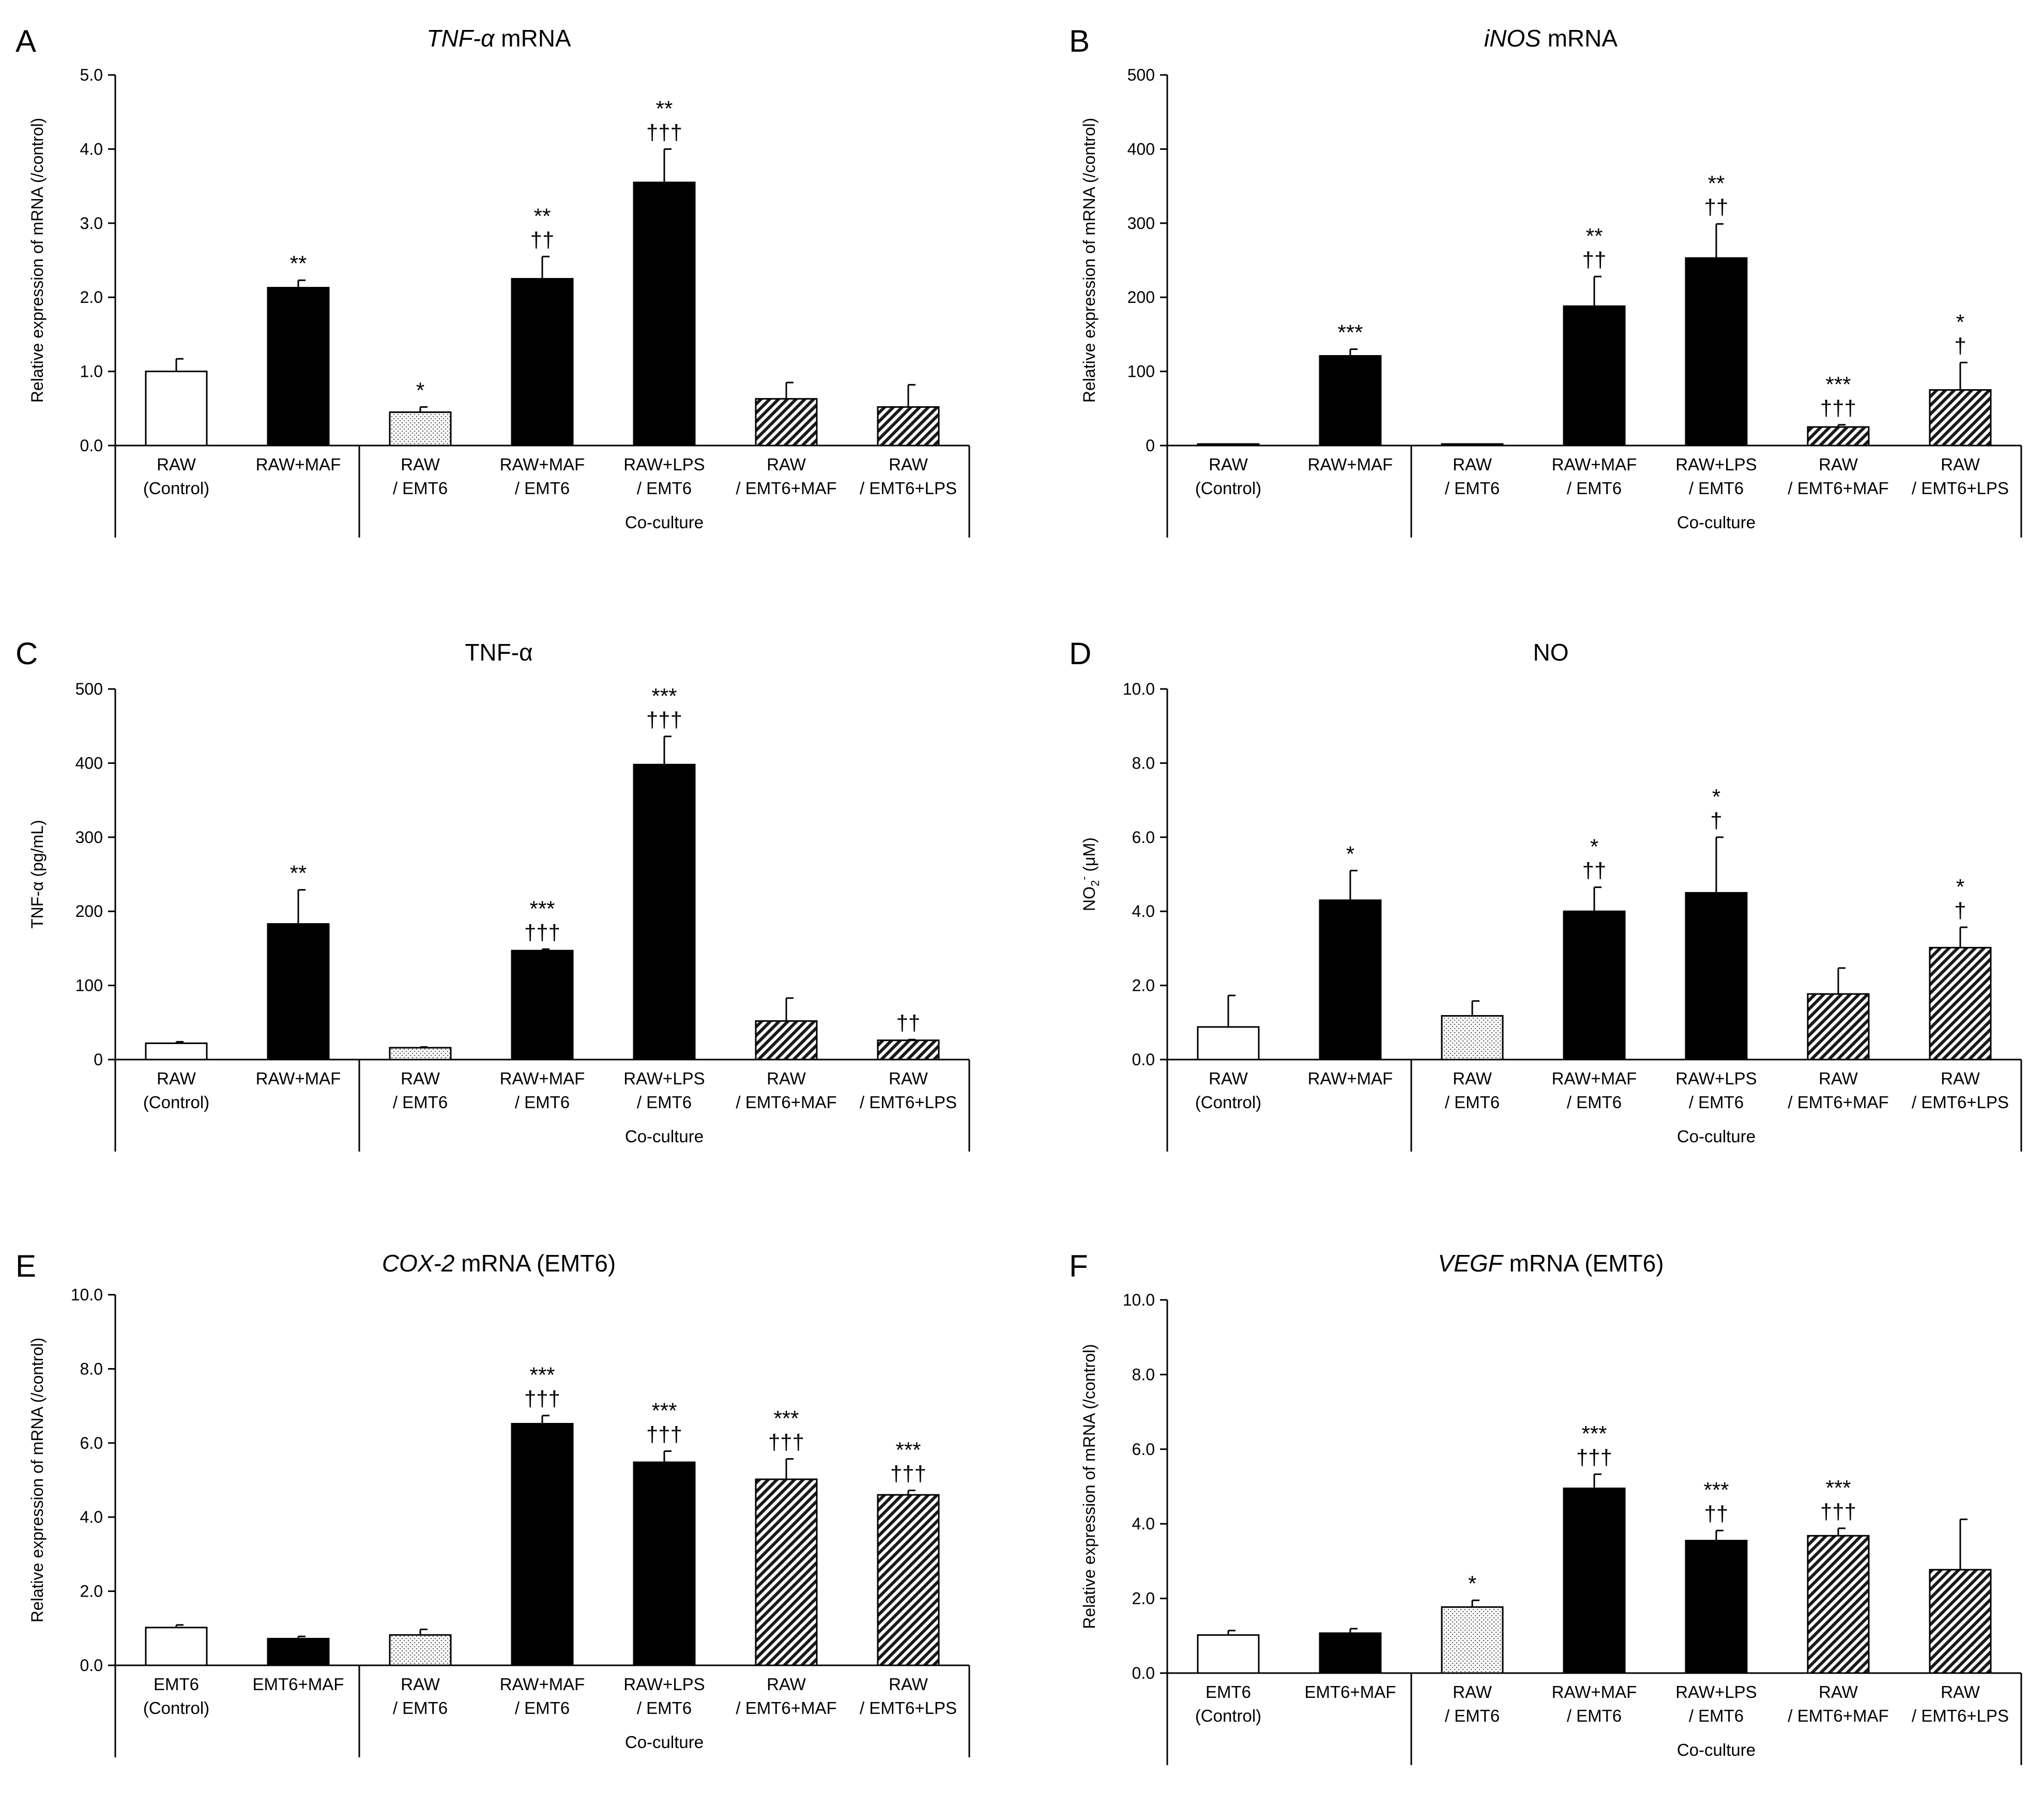 Image resolution: width=2044 pixels, height=1793 pixels. I want to click on panel-label: B, so click(1080, 41).